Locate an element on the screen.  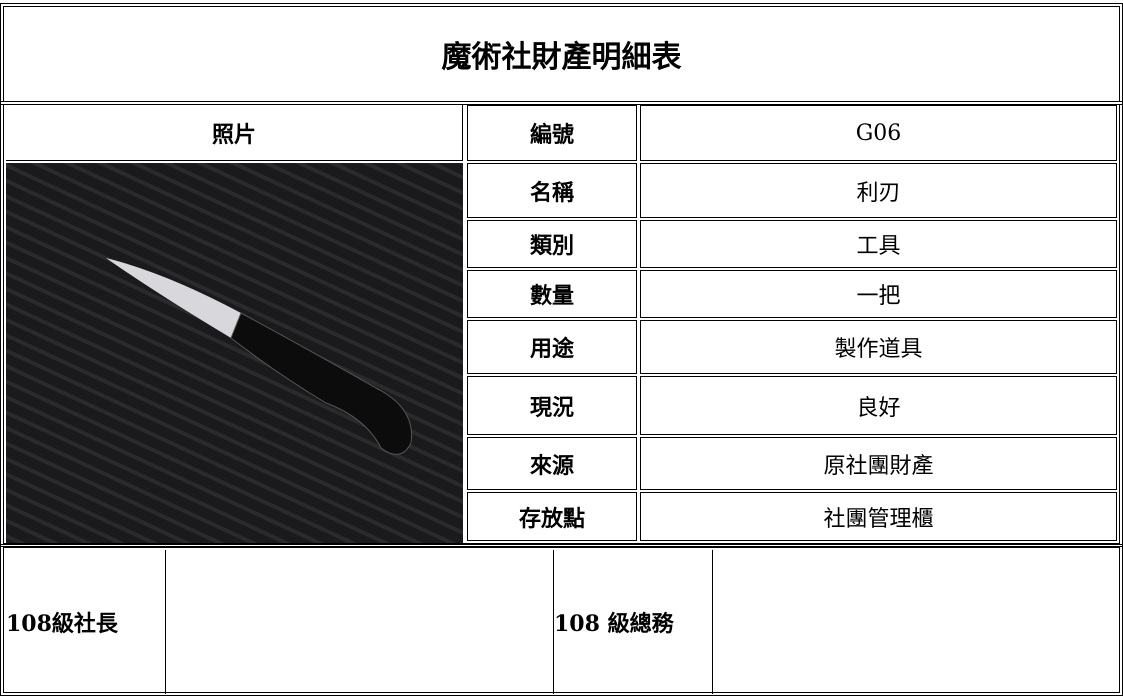
field-value: 一把 is located at coordinates (878, 294).